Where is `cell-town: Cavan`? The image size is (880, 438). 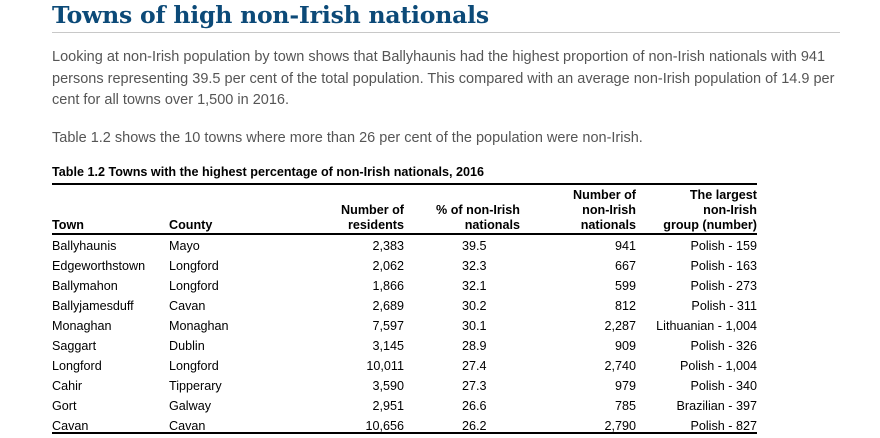 cell-town: Cavan is located at coordinates (70, 426).